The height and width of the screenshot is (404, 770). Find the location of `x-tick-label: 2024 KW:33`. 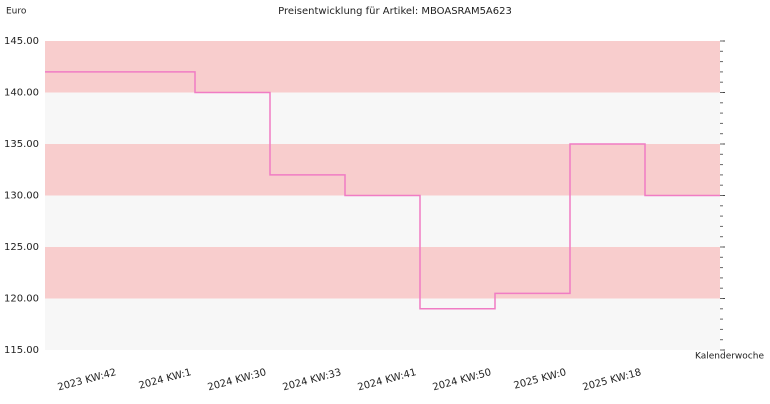

x-tick-label: 2024 KW:33 is located at coordinates (312, 380).